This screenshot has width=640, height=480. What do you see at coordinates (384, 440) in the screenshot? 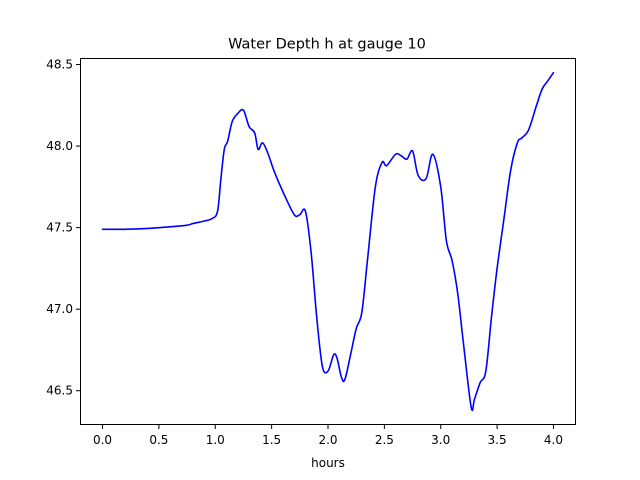
I see `x-tick-label: 2.5` at bounding box center [384, 440].